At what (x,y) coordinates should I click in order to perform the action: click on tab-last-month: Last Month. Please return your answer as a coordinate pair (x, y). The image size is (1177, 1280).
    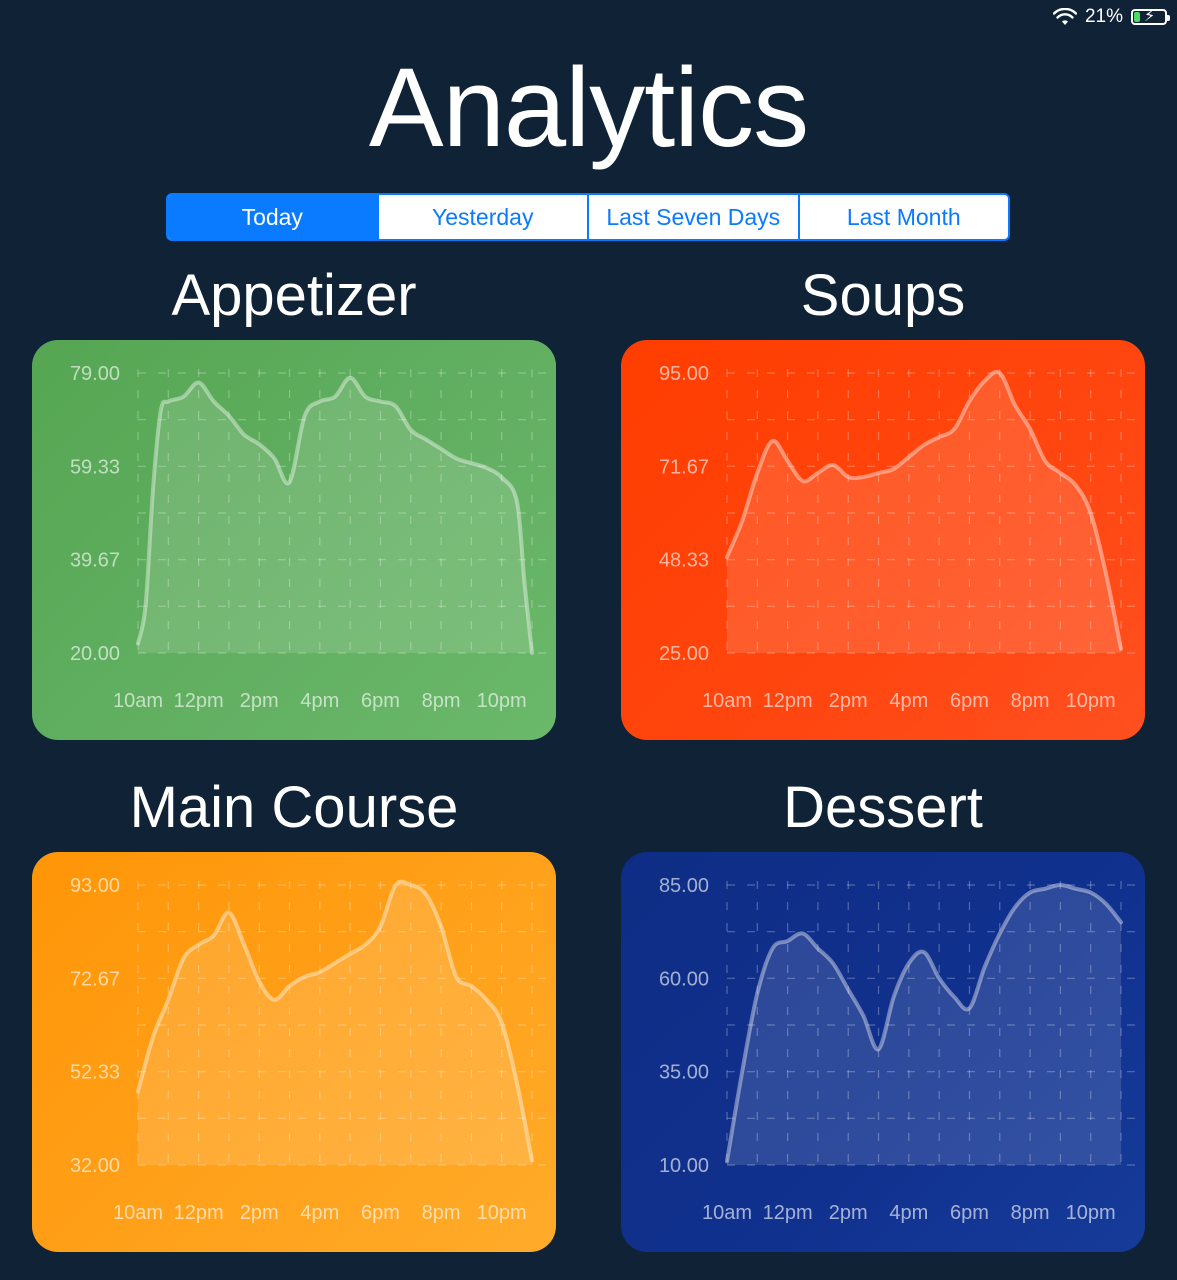
    Looking at the image, I should click on (902, 217).